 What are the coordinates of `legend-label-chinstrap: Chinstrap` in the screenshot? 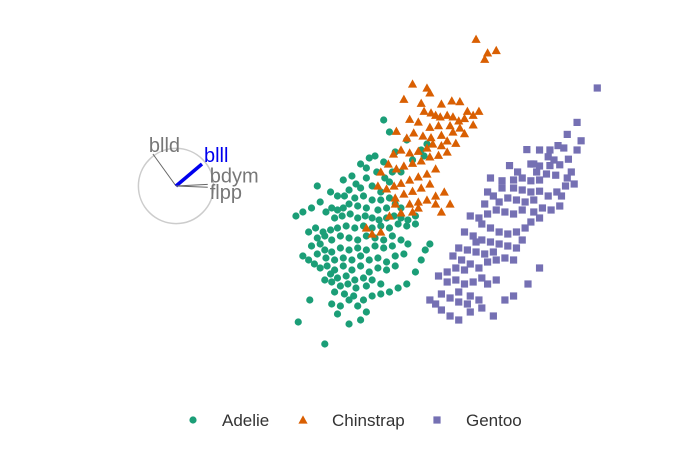 It's located at (368, 420).